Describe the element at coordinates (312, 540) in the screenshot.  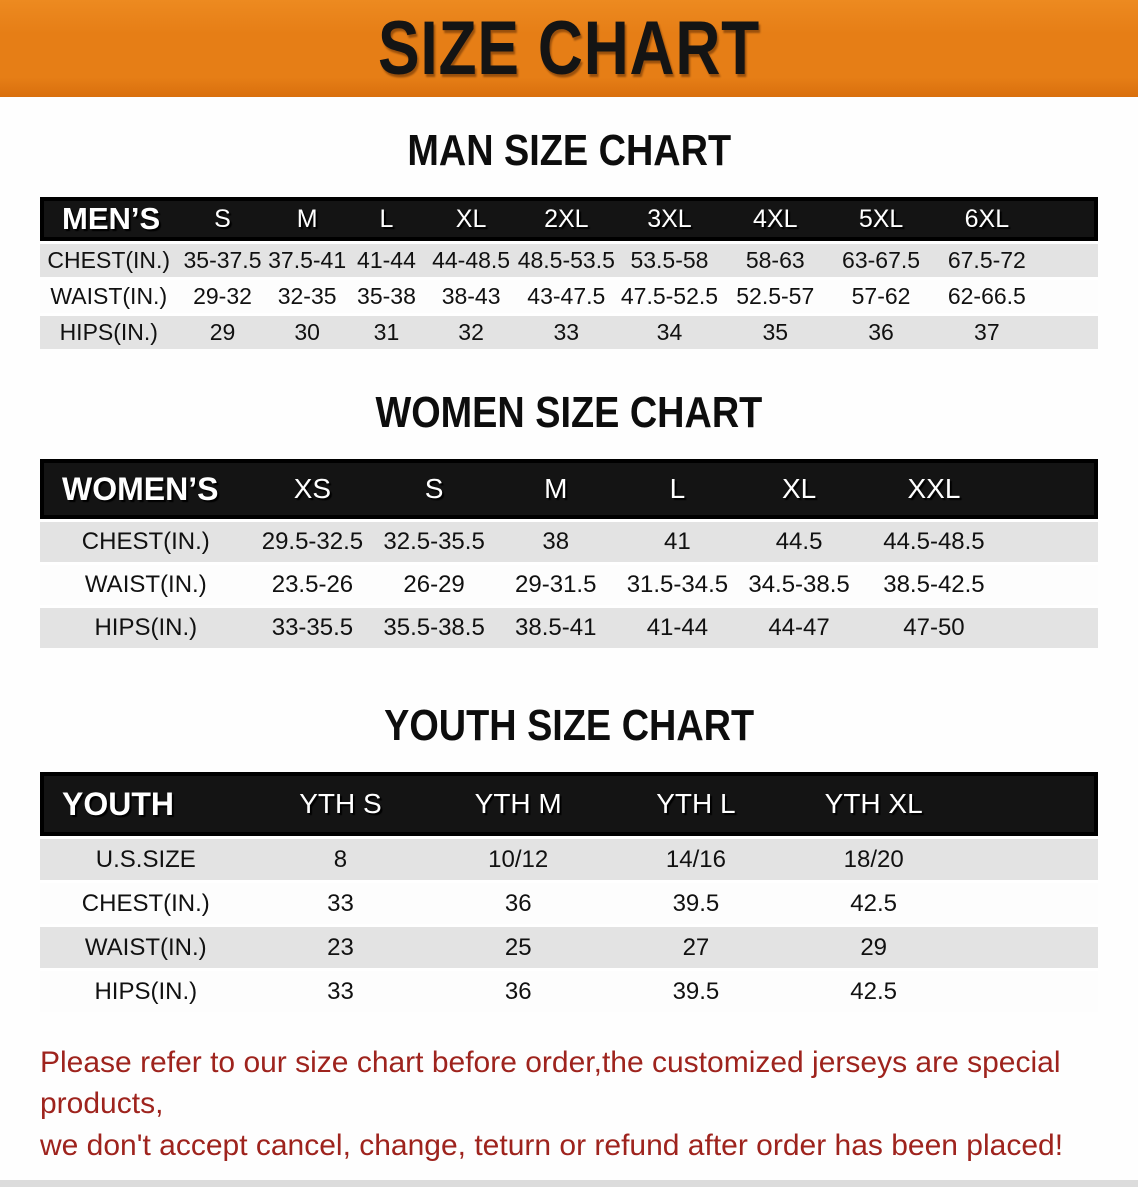
I see `women-size-value: 29.5-32.5` at that location.